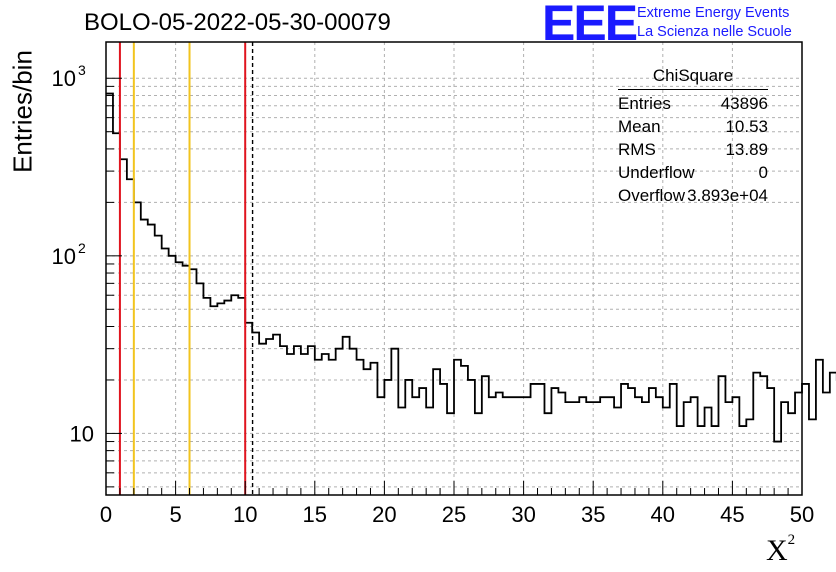  What do you see at coordinates (791, 540) in the screenshot?
I see `x-axis-label-superscript: 2` at bounding box center [791, 540].